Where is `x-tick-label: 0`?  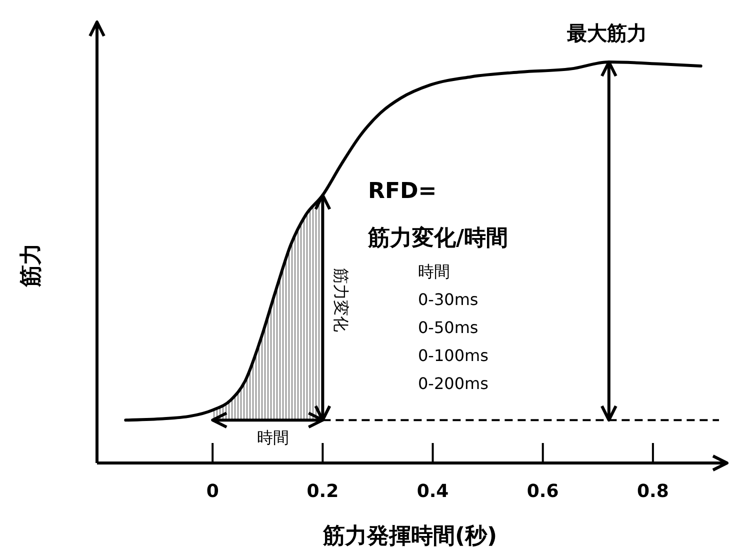
x-tick-label: 0 is located at coordinates (212, 491).